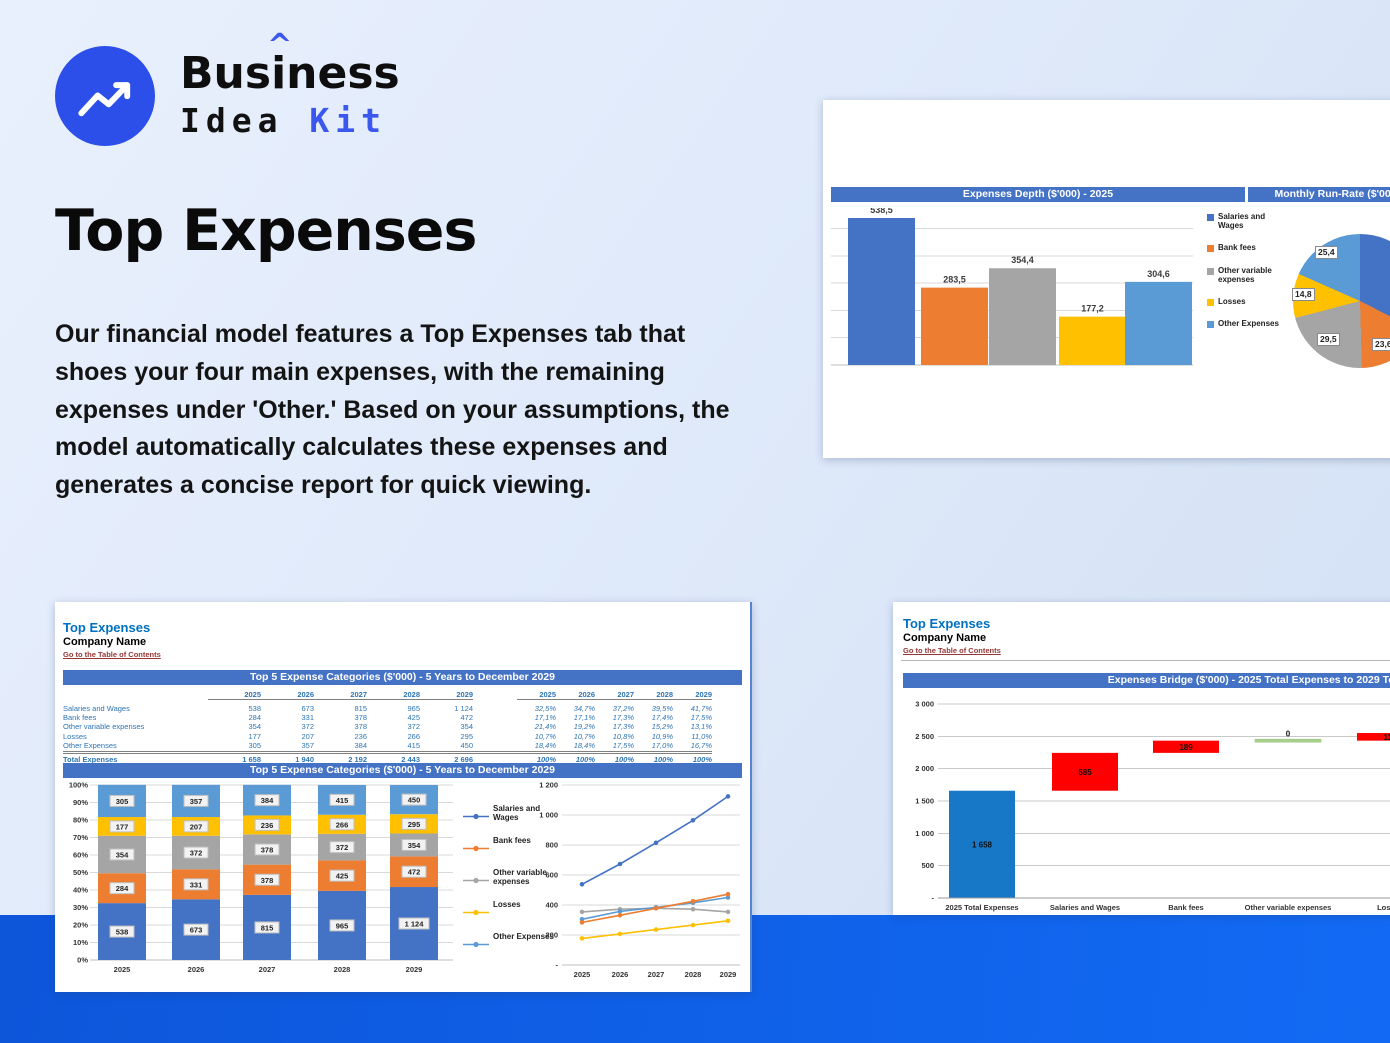 This screenshot has height=1043, width=1390. What do you see at coordinates (548, 785) in the screenshot?
I see `svg-text: 1 200` at bounding box center [548, 785].